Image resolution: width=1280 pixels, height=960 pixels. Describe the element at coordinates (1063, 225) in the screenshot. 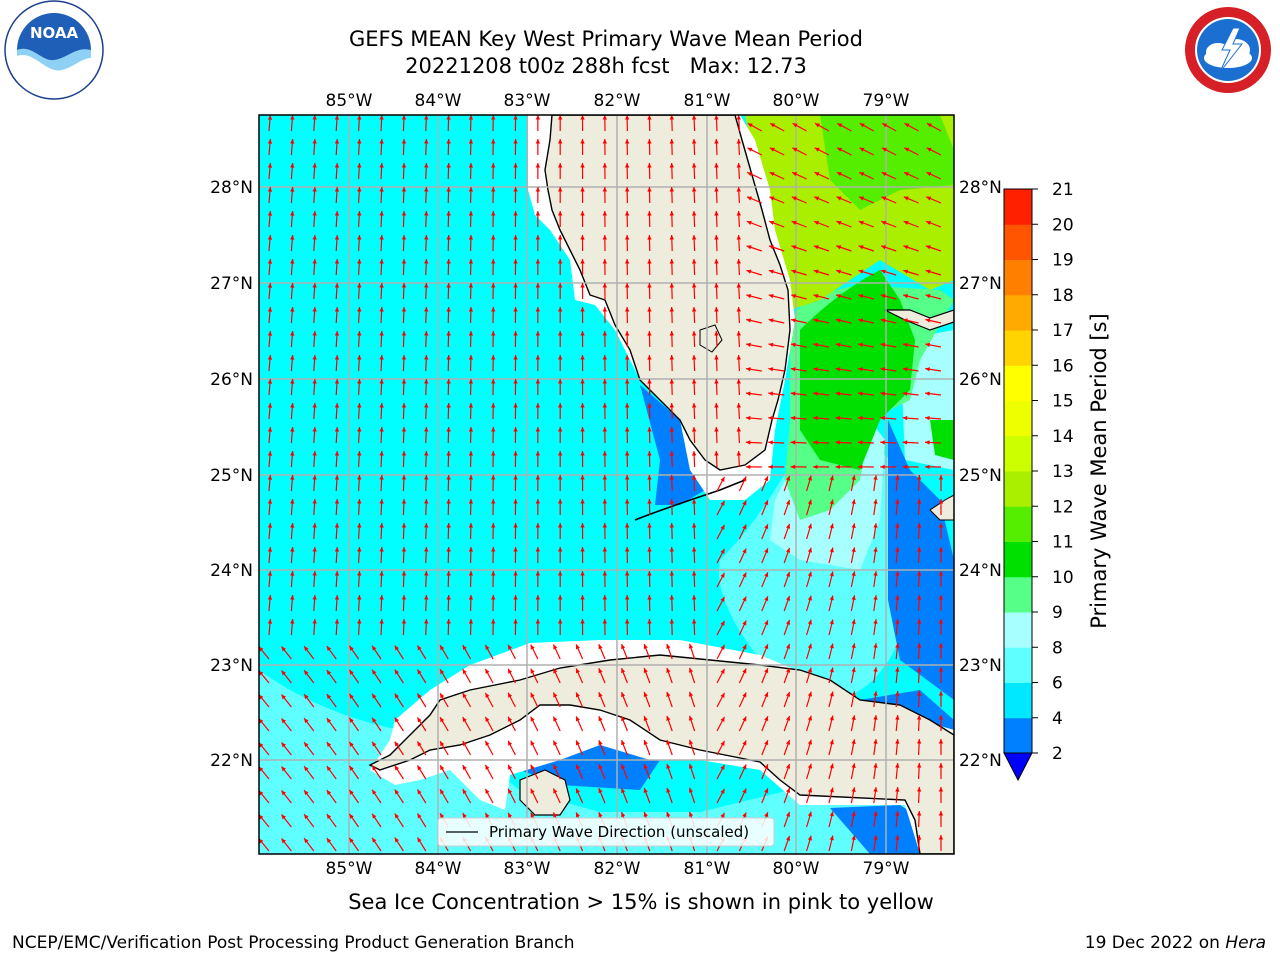

I see `colorbar-tick-label: 20` at that location.